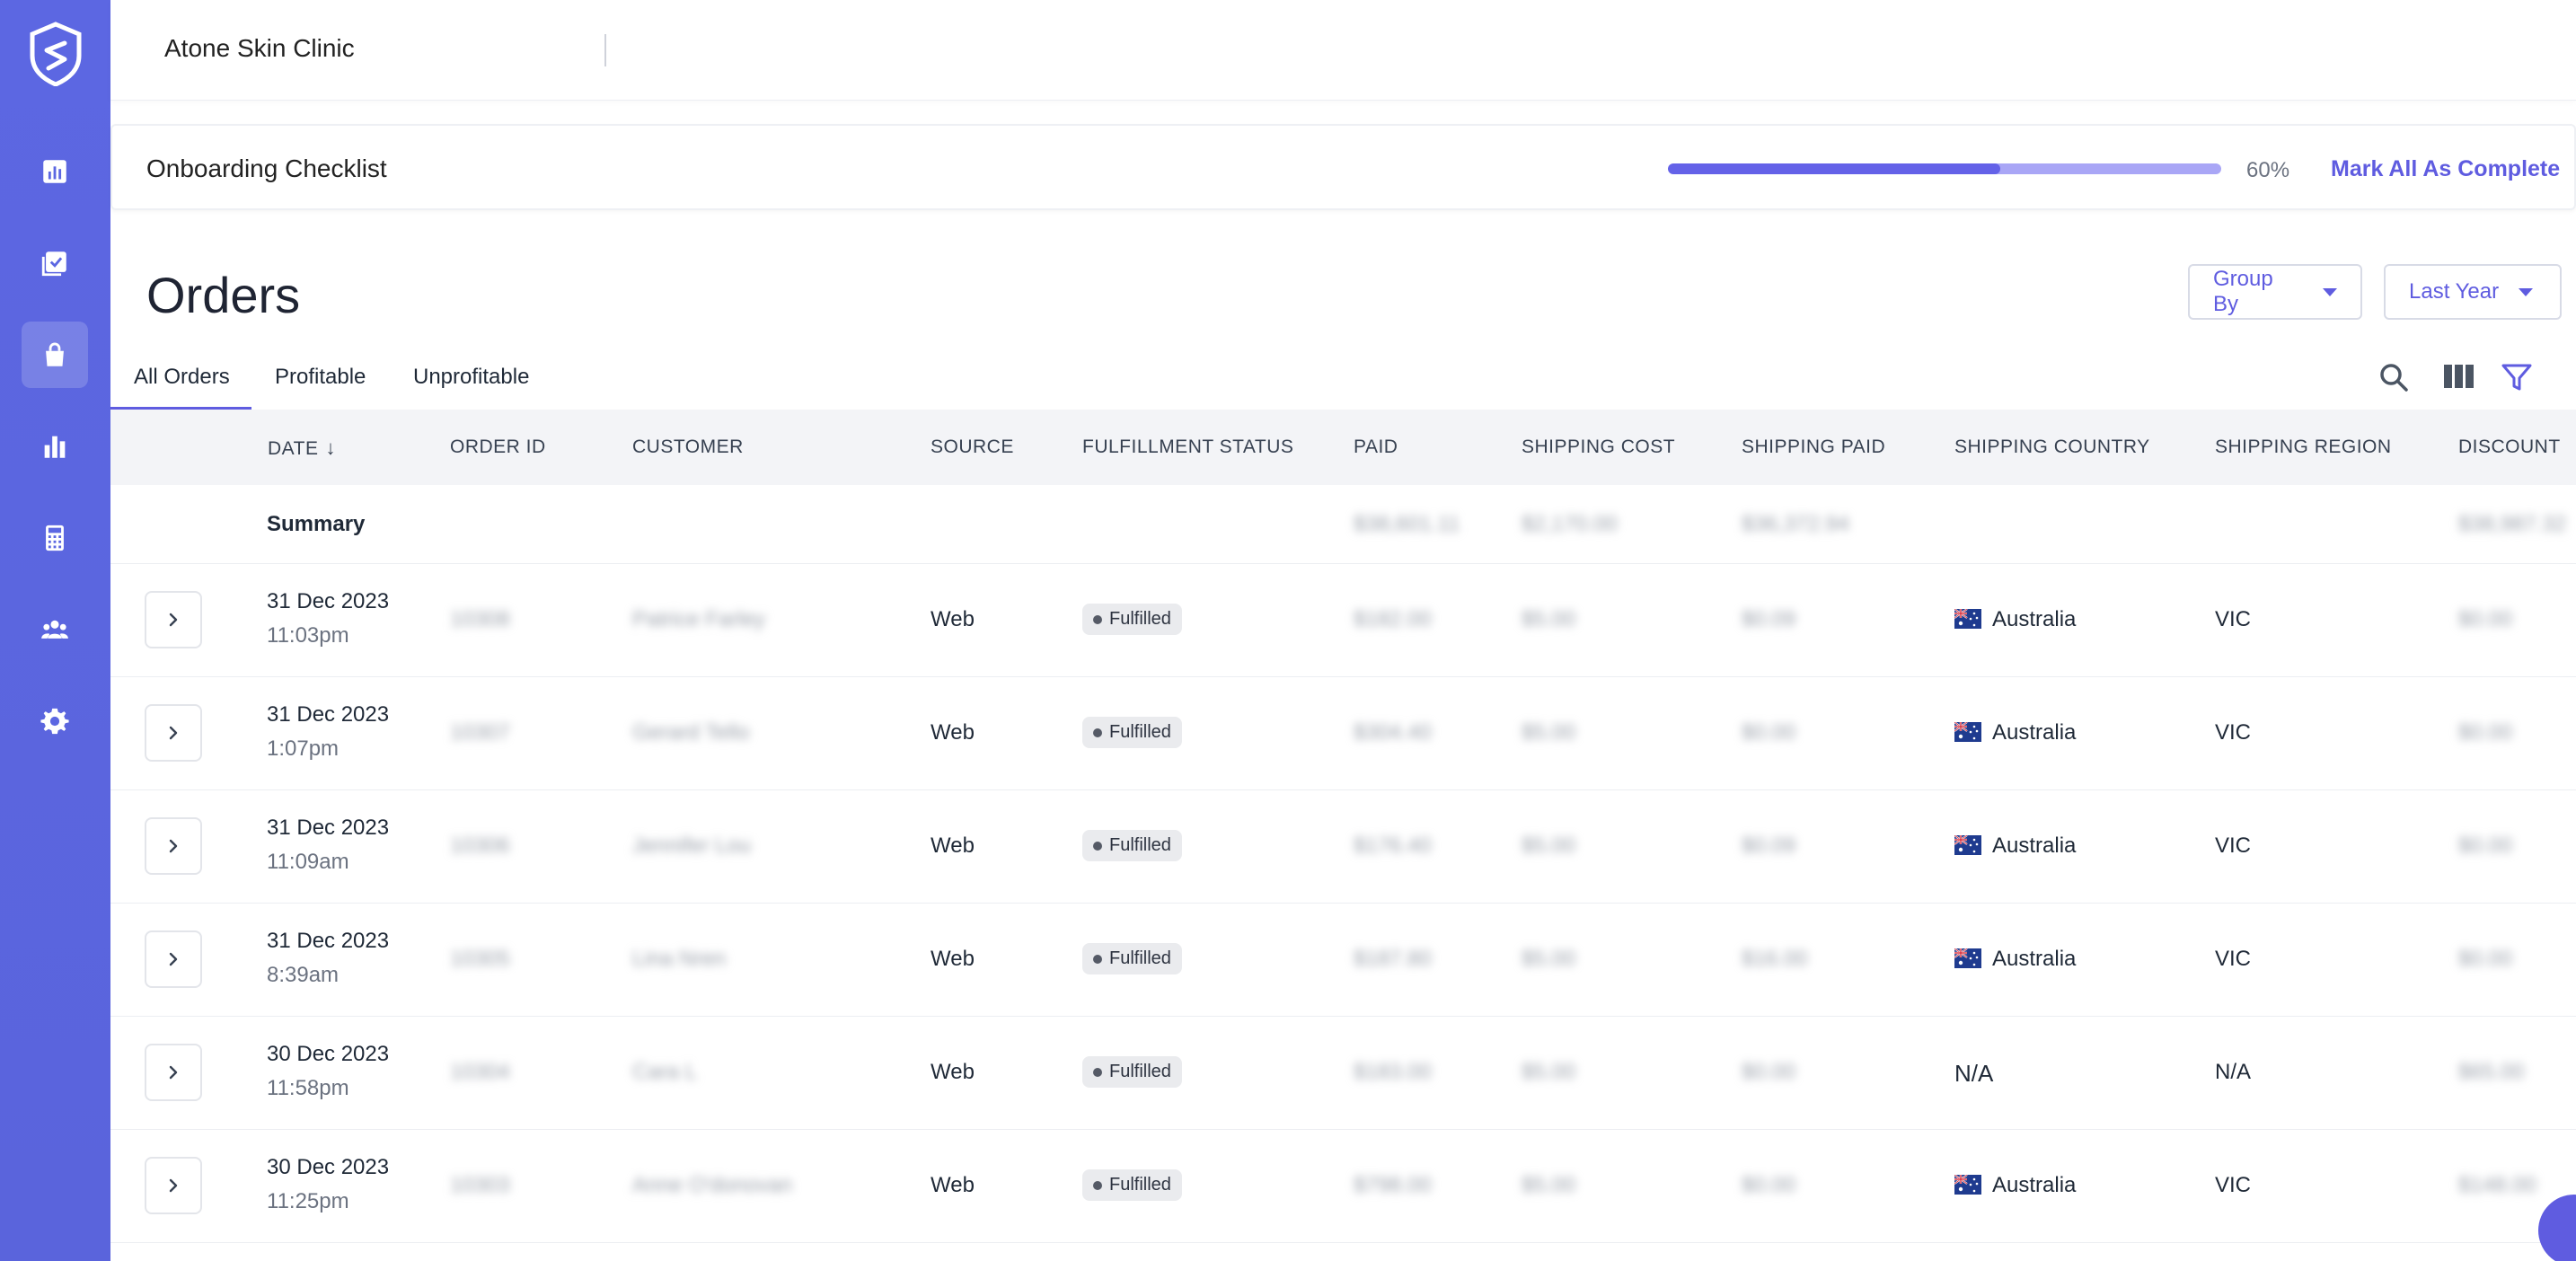 This screenshot has width=2576, height=1261. I want to click on order-time: 11:25pm, so click(308, 1201).